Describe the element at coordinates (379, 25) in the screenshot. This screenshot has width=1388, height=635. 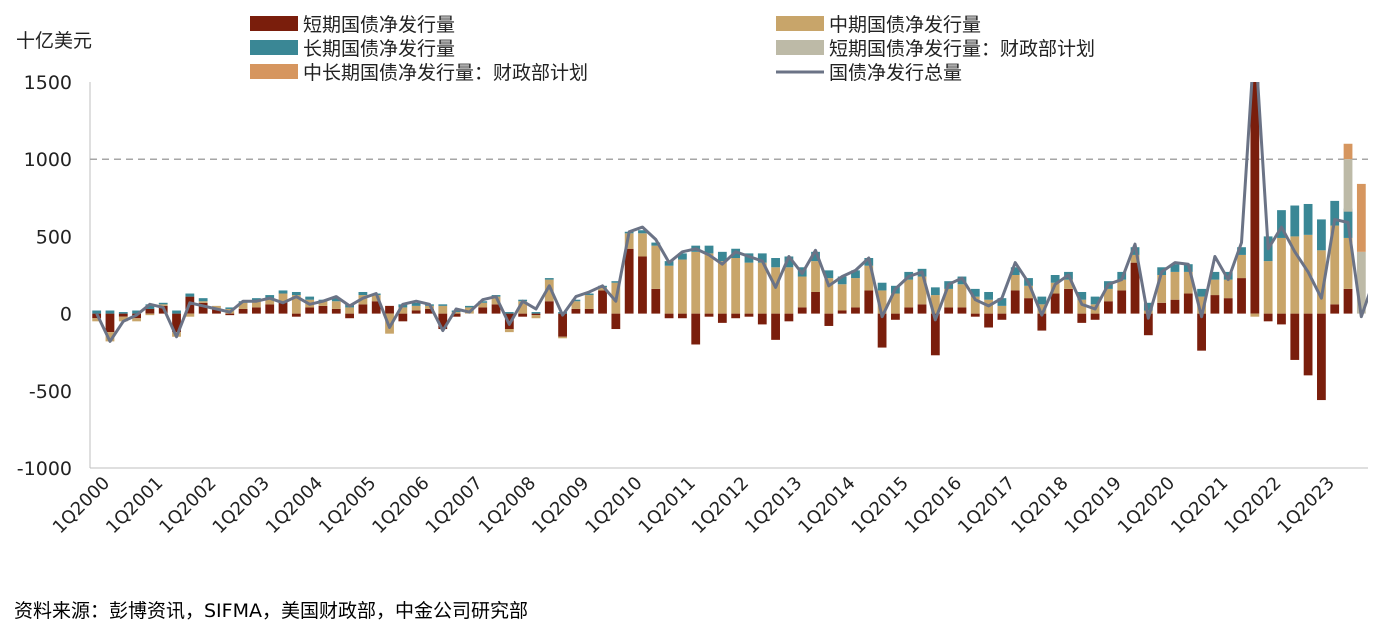
I see `legend-label: 短期国债净发行量` at that location.